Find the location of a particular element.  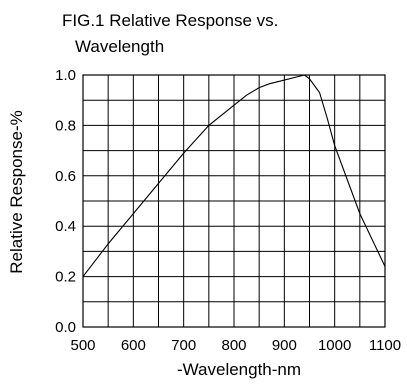

x-tick-label: 600 is located at coordinates (133, 345).